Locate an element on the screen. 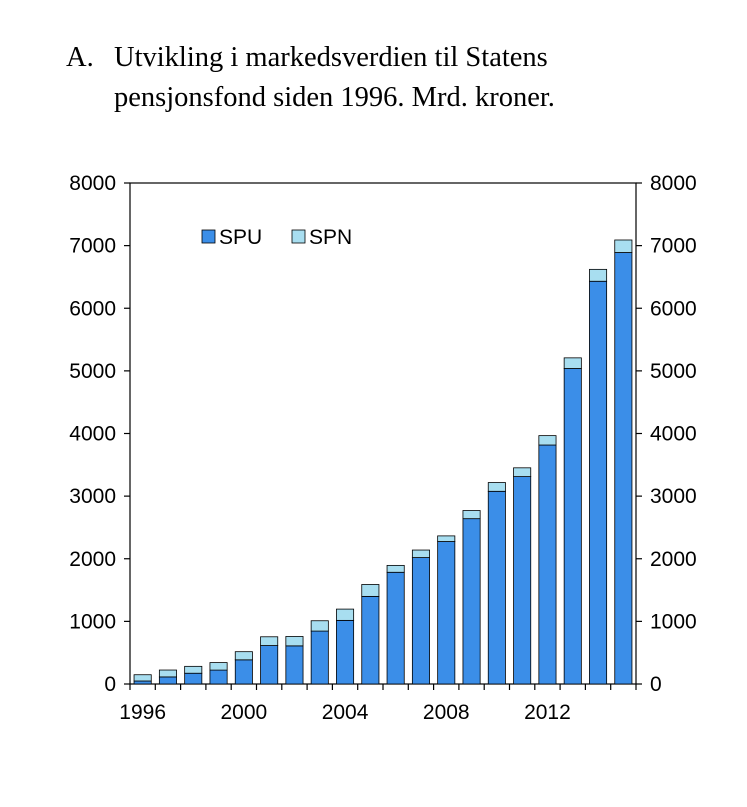  title-line-1: Utvikling i markedsverdien til Statens is located at coordinates (331, 57).